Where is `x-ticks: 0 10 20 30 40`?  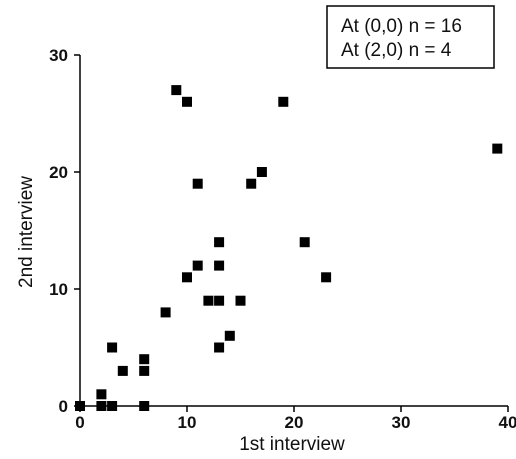 x-ticks: 0 10 20 30 40 is located at coordinates (295, 419).